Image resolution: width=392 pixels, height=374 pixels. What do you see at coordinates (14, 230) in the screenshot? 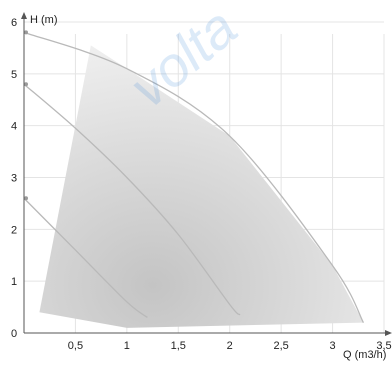
I see `y-tick-label: 2` at bounding box center [14, 230].